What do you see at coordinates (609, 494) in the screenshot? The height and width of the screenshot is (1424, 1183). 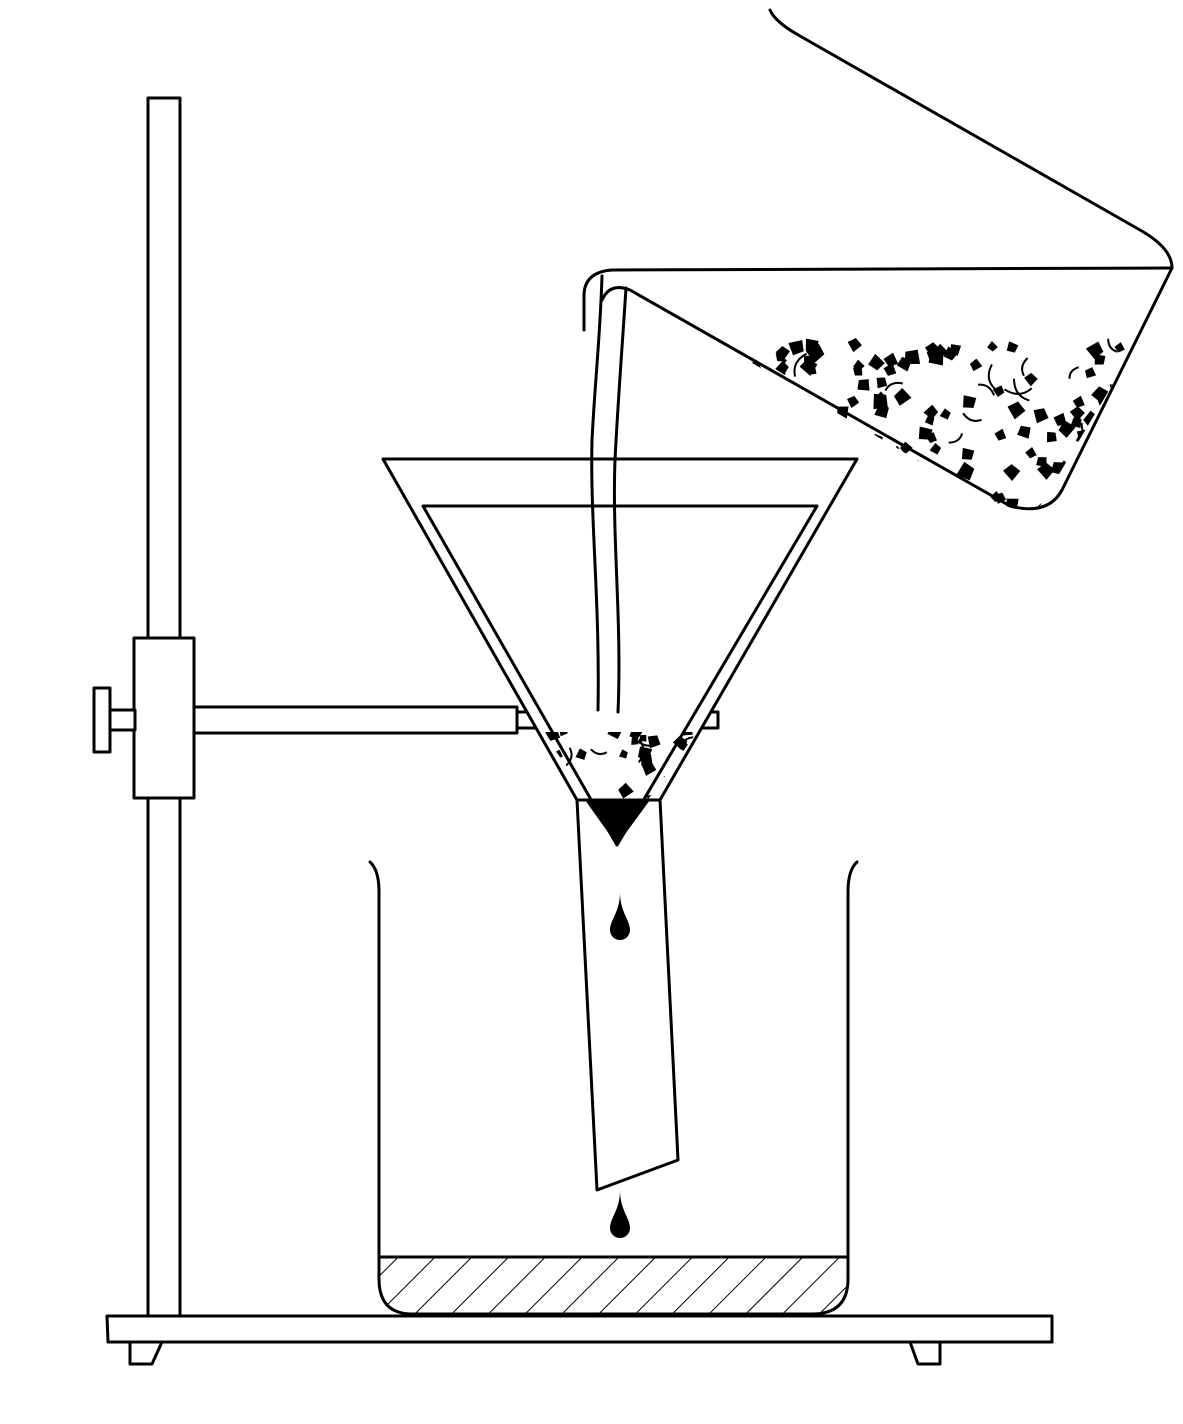 I see `glass-rod` at bounding box center [609, 494].